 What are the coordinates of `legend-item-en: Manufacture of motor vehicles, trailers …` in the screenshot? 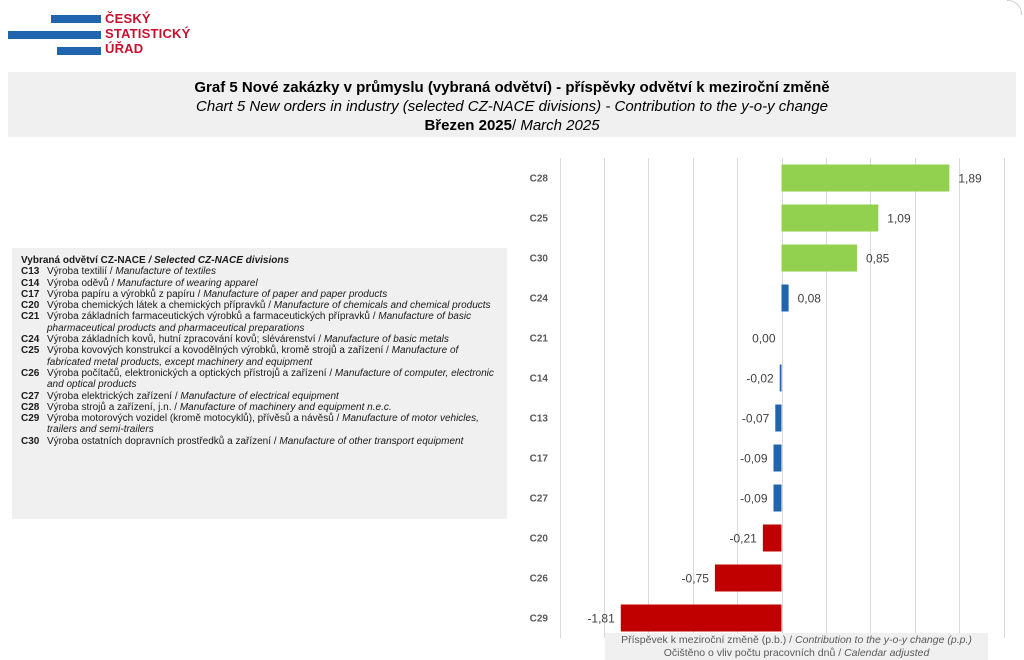 It's located at (263, 424).